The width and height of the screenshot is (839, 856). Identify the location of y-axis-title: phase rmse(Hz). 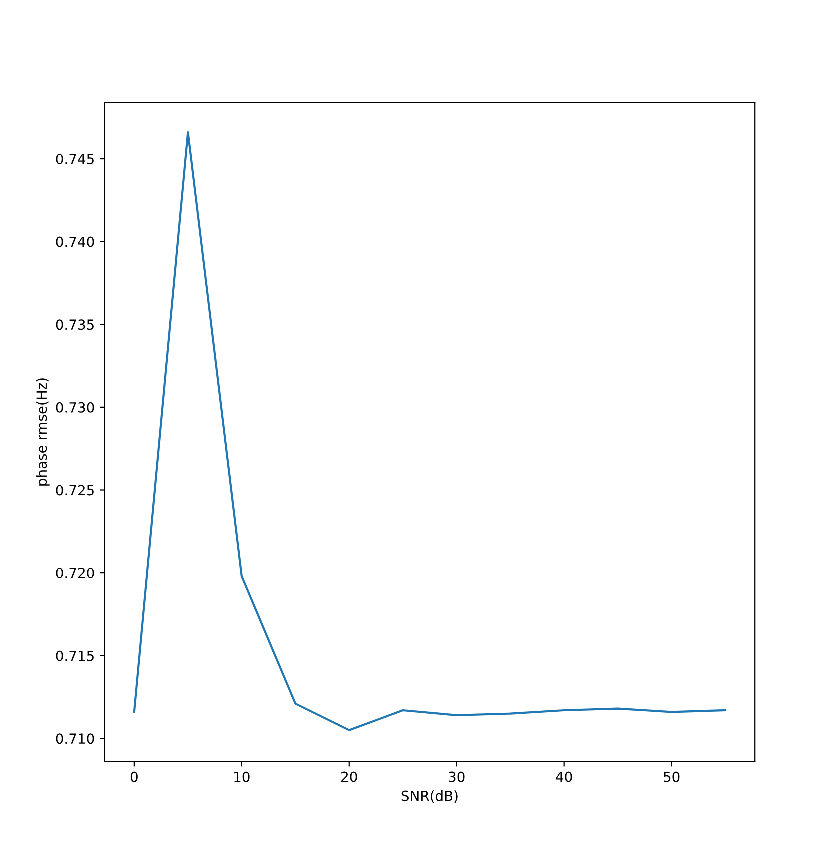
(43, 432).